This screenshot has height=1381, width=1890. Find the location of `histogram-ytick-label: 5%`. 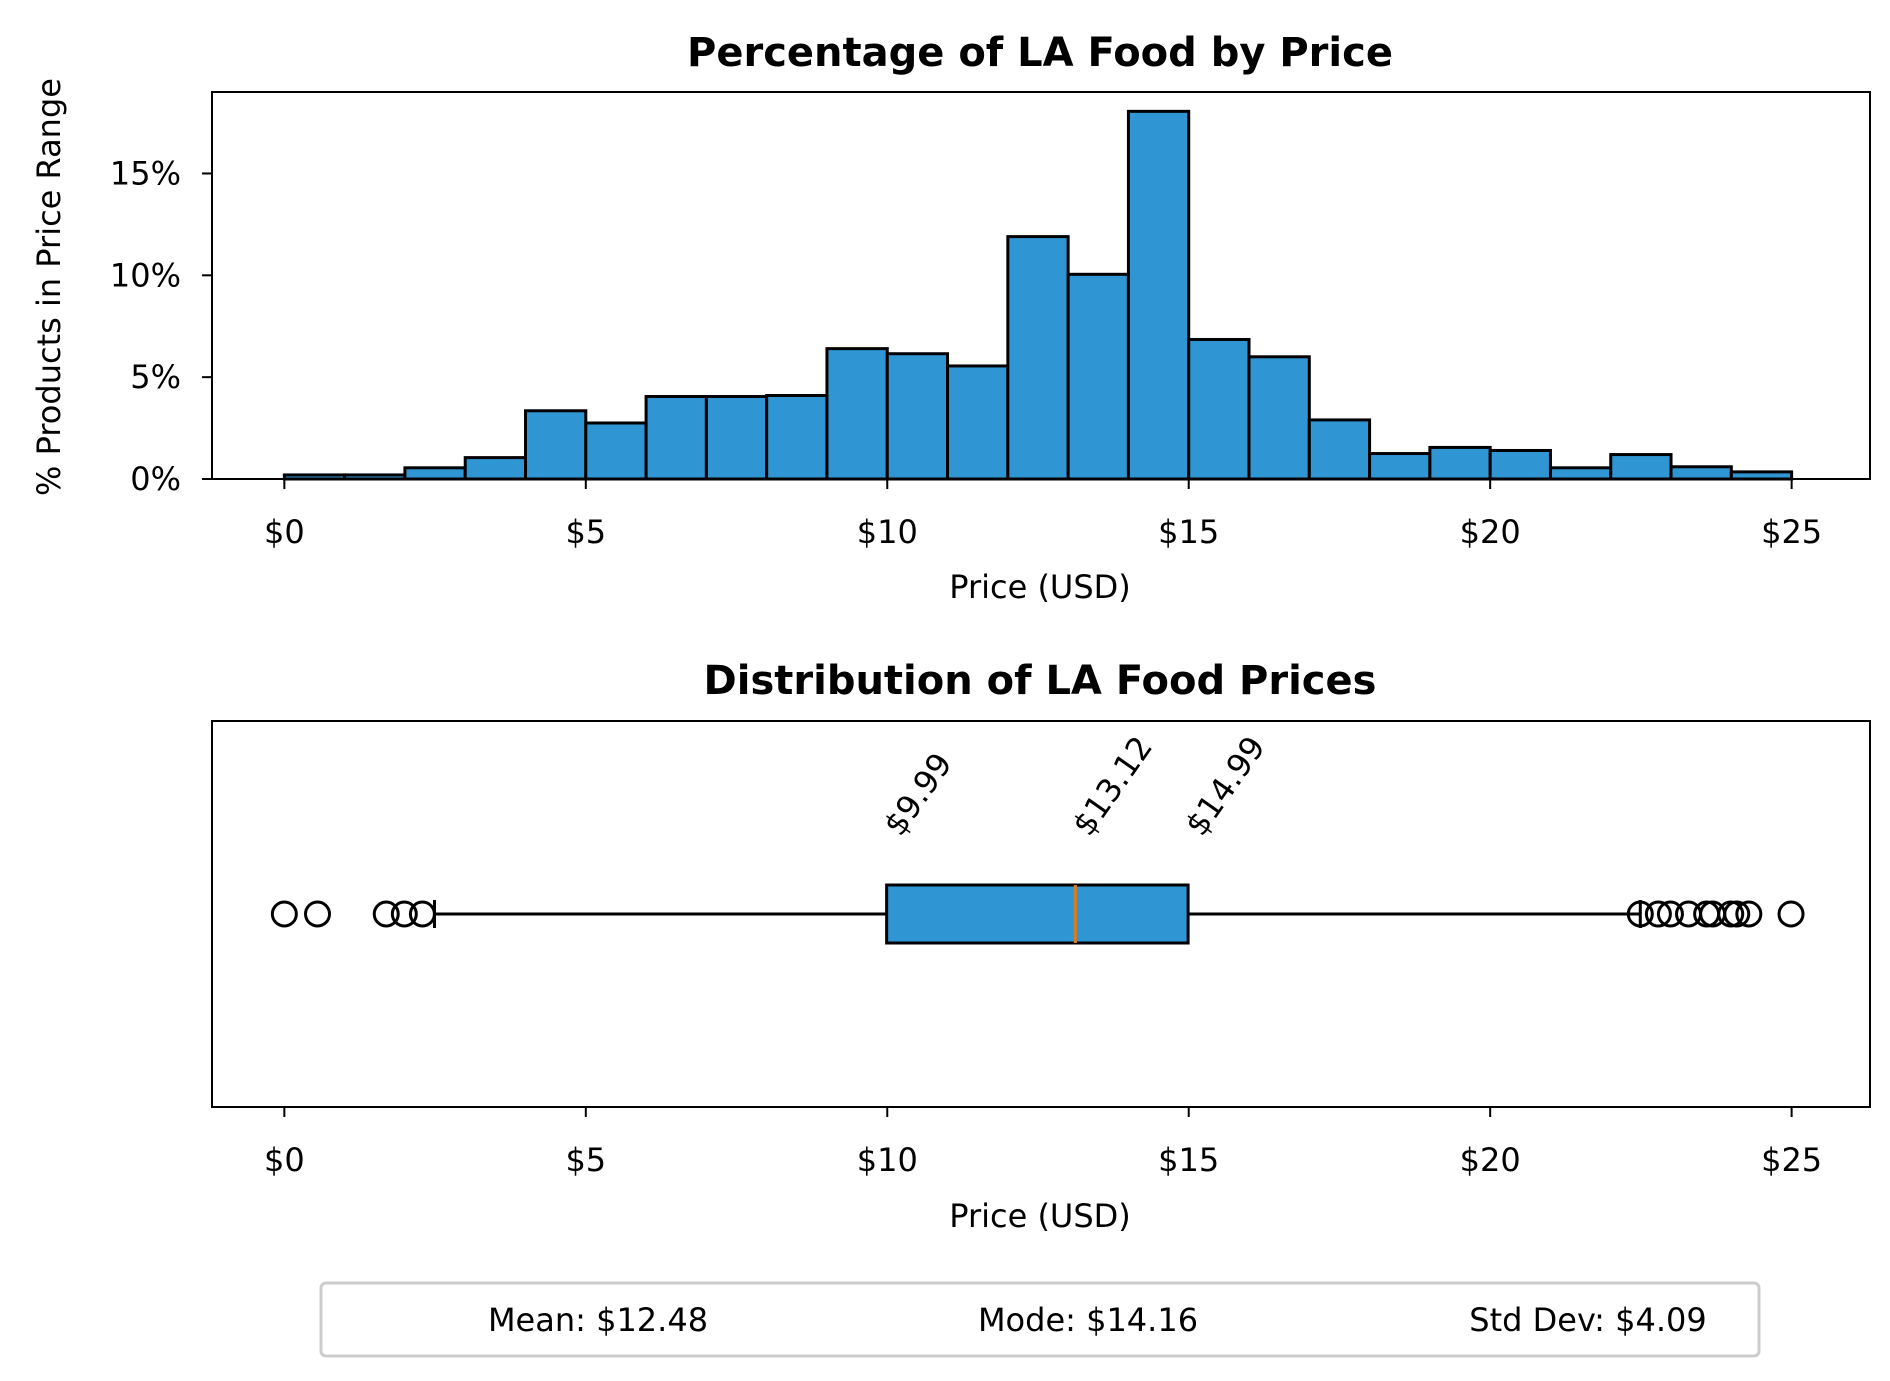

histogram-ytick-label: 5% is located at coordinates (155, 377).